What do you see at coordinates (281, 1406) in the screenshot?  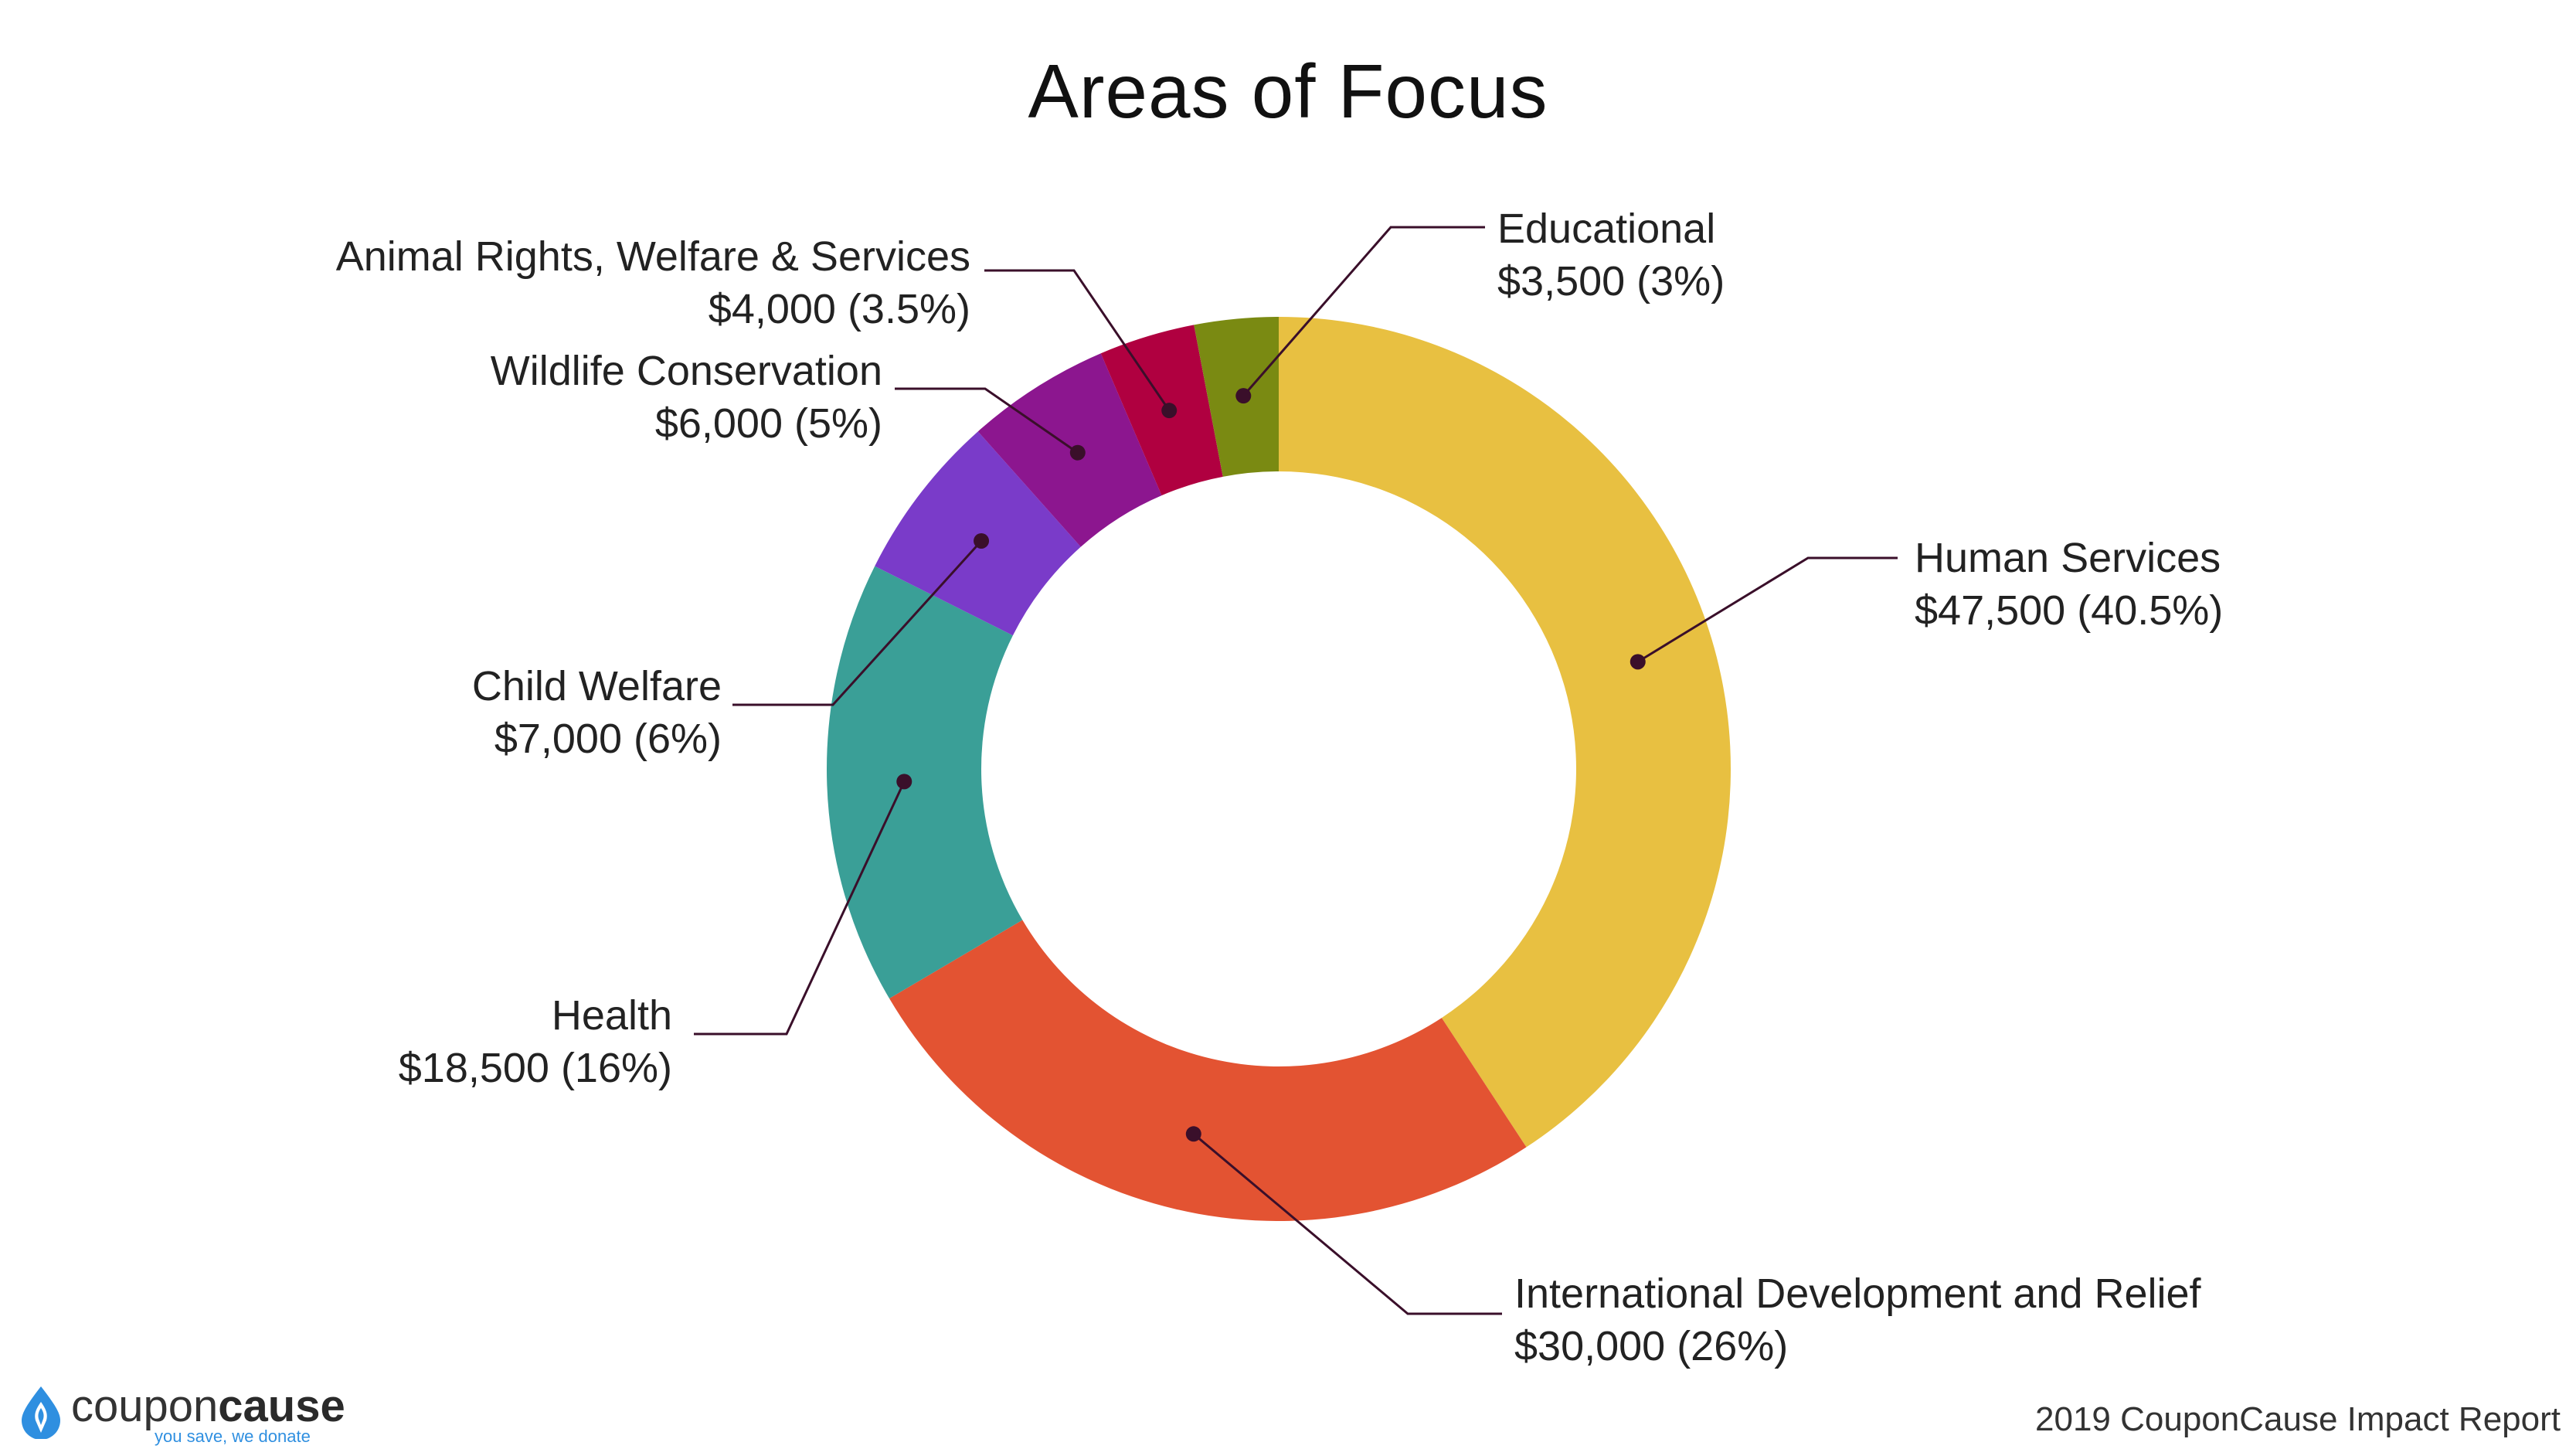 I see `brand-name-bold: cause` at bounding box center [281, 1406].